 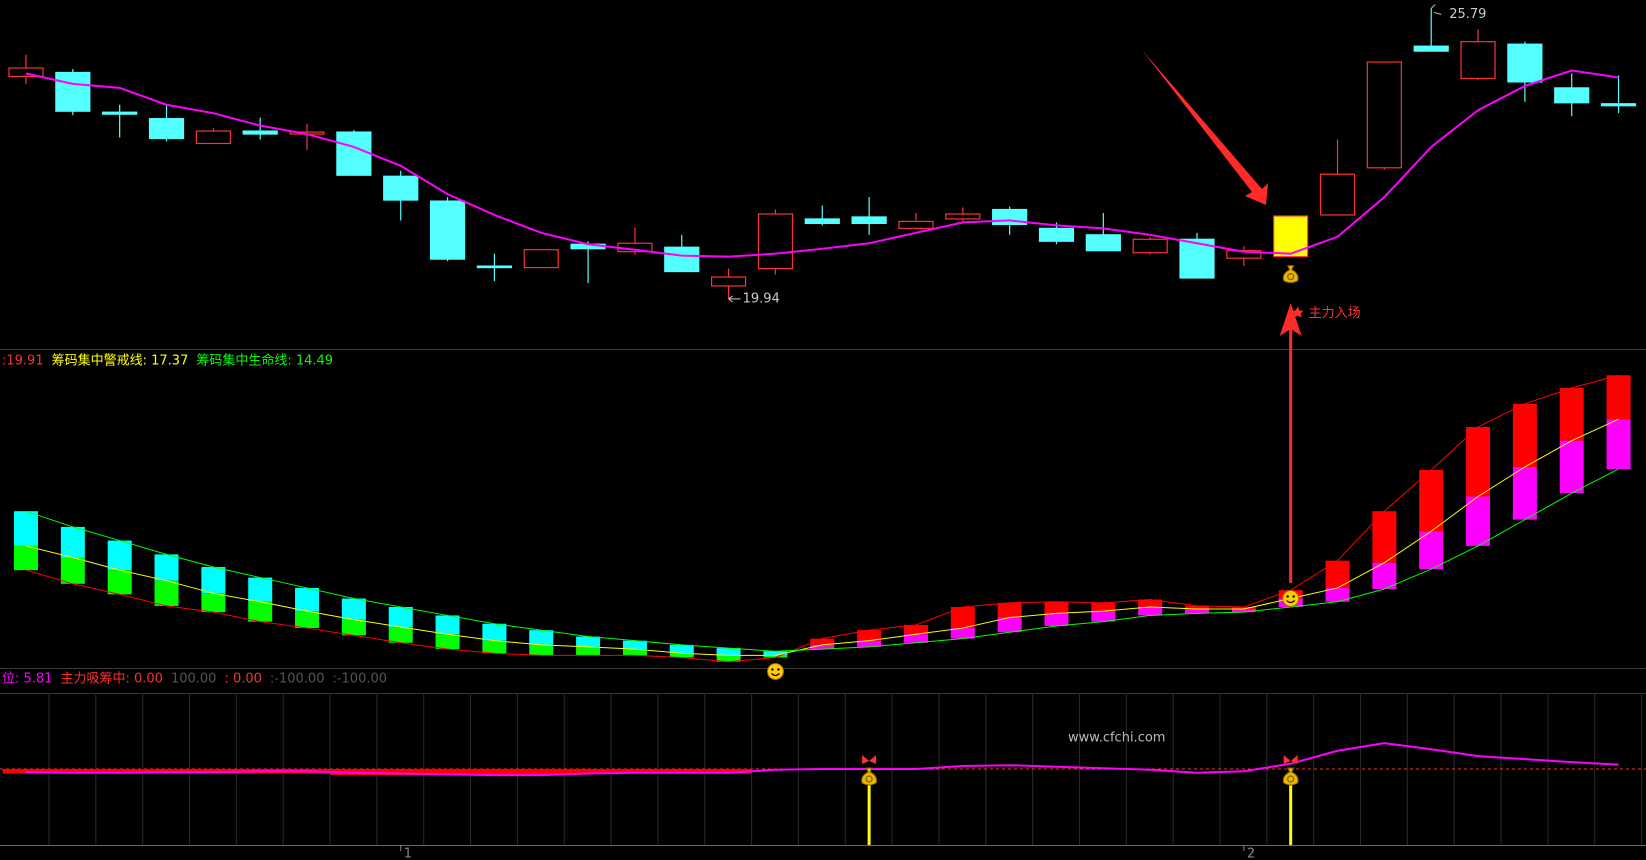 I want to click on legend-entry: 筹码集中生命线: 14.49, so click(x=264, y=361).